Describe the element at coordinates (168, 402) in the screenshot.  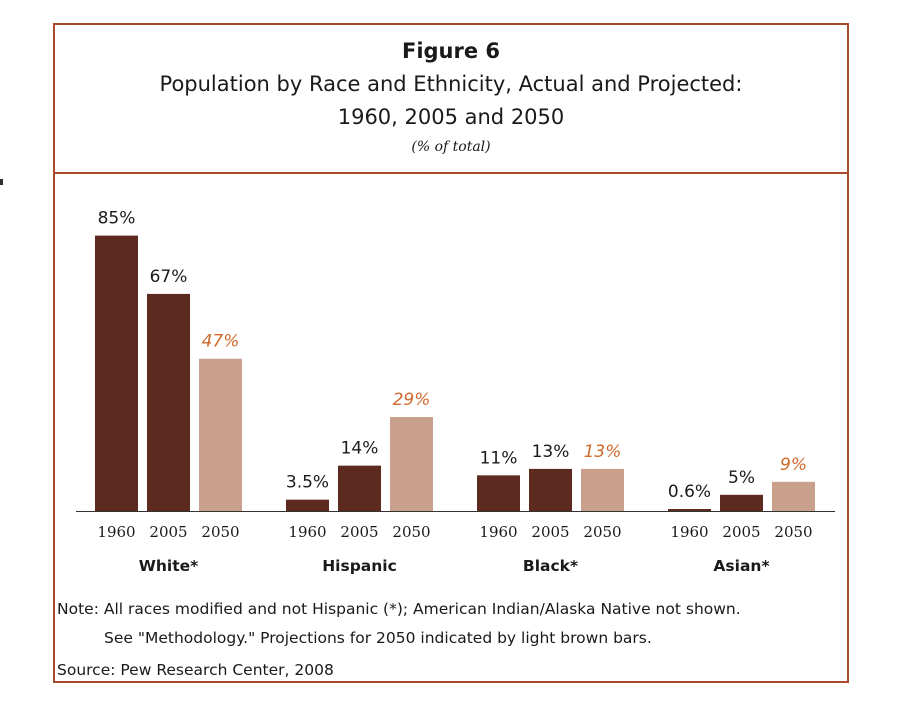
I see `bar-white-2005` at that location.